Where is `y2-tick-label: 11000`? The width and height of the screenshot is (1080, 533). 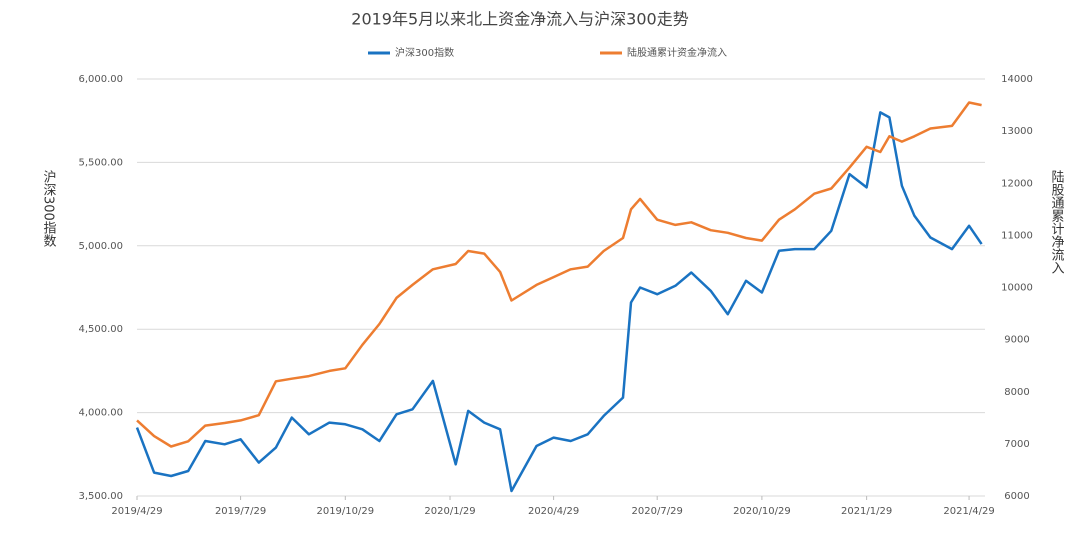
y2-tick-label: 11000 is located at coordinates (1017, 235).